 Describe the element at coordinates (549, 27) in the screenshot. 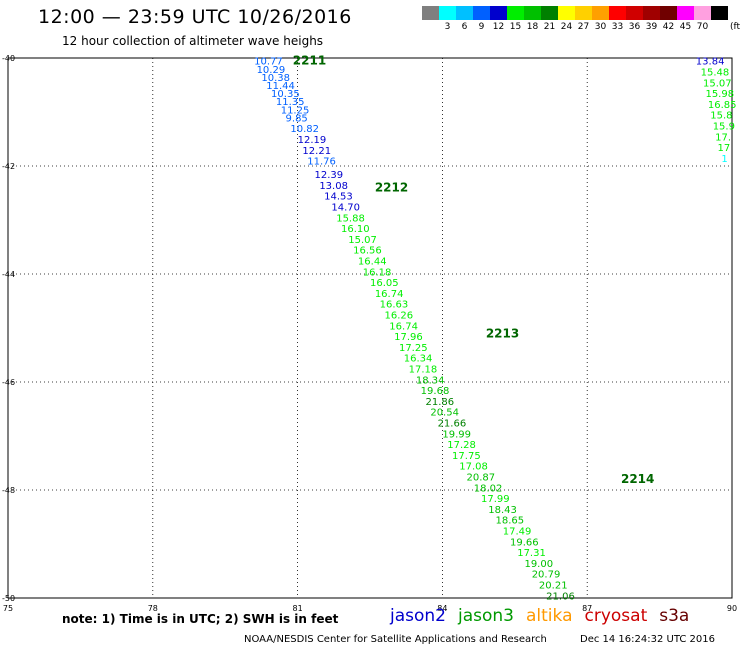

I see `color-scale-label: 21` at that location.